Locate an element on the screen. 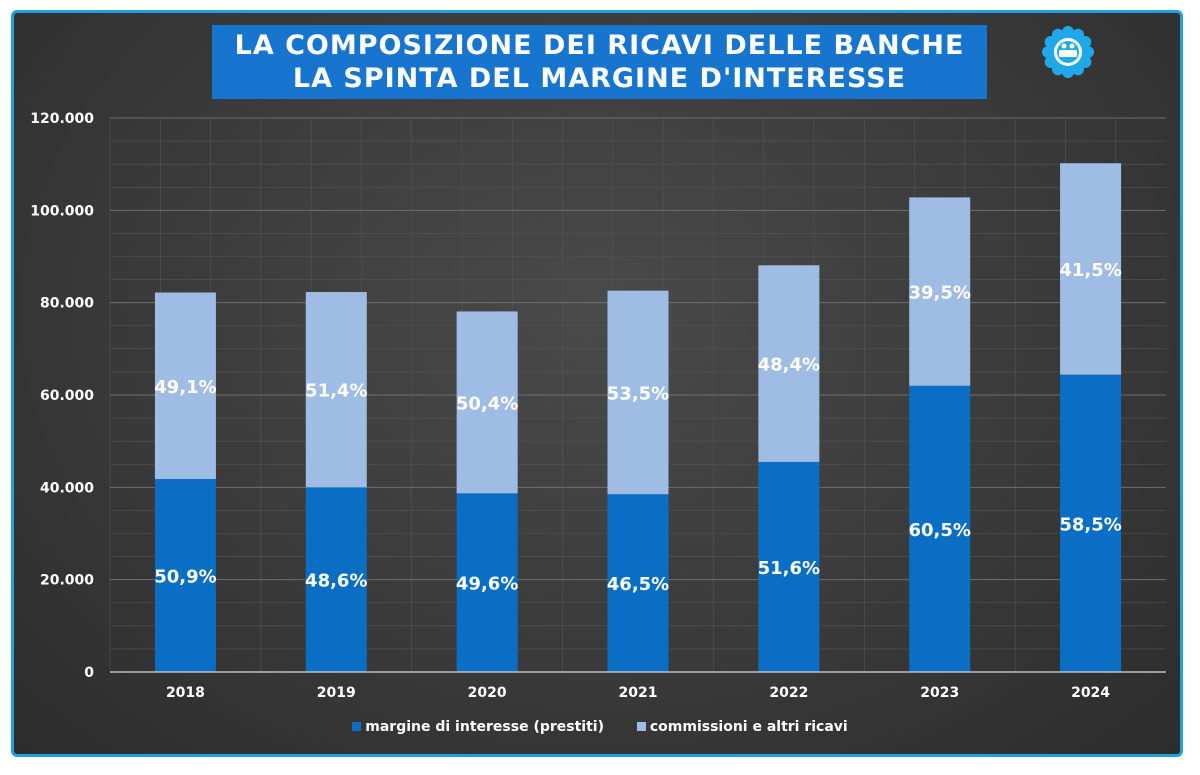 Image resolution: width=1200 pixels, height=775 pixels. data-label: 53,5% is located at coordinates (638, 393).